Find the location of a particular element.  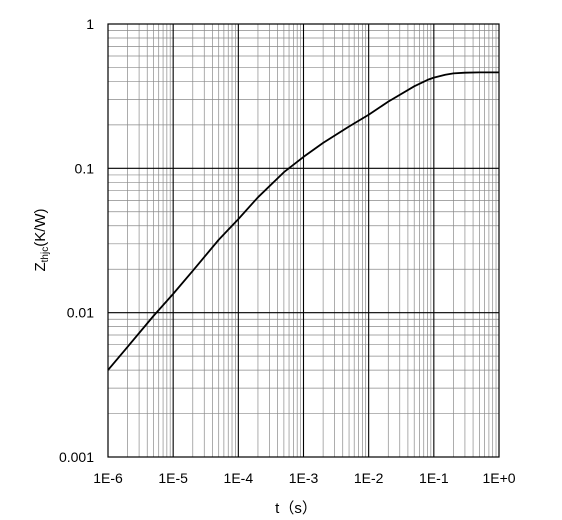

x-tick-label: 1E-4 is located at coordinates (239, 478).